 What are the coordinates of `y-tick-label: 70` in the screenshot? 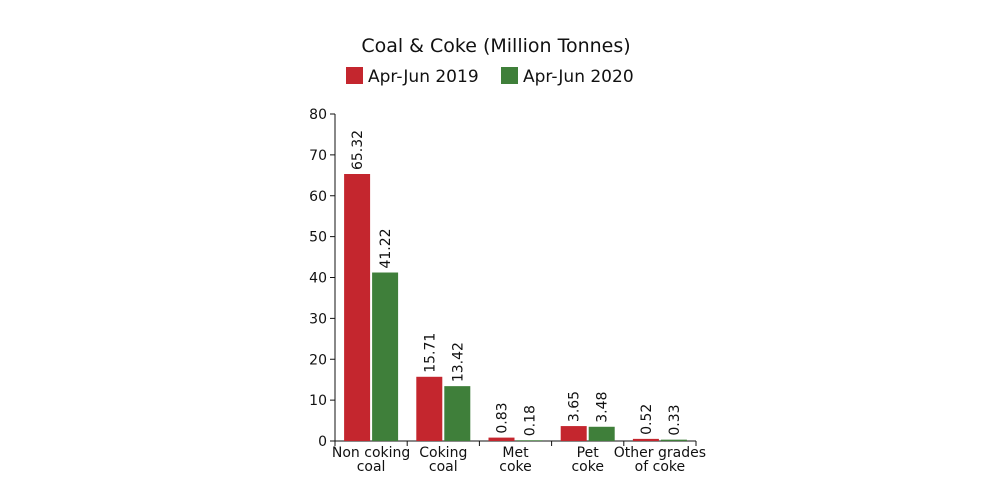 It's located at (318, 156).